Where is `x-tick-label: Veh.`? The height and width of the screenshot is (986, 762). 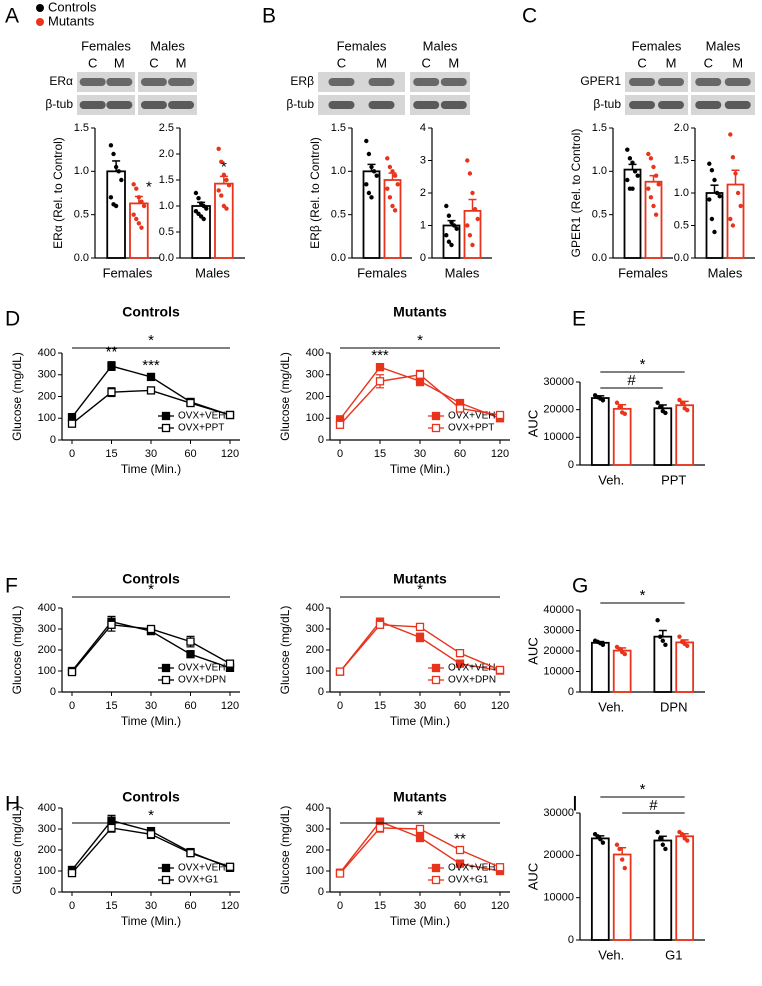
x-tick-label: Veh. is located at coordinates (611, 479).